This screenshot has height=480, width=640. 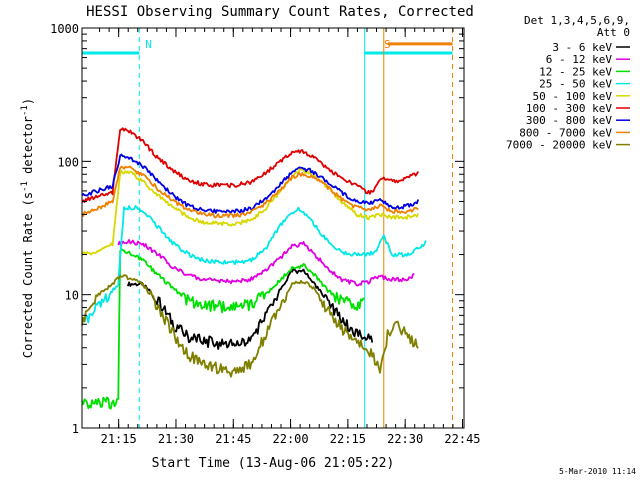 What do you see at coordinates (387, 44) in the screenshot?
I see `flag-annotation: S` at bounding box center [387, 44].